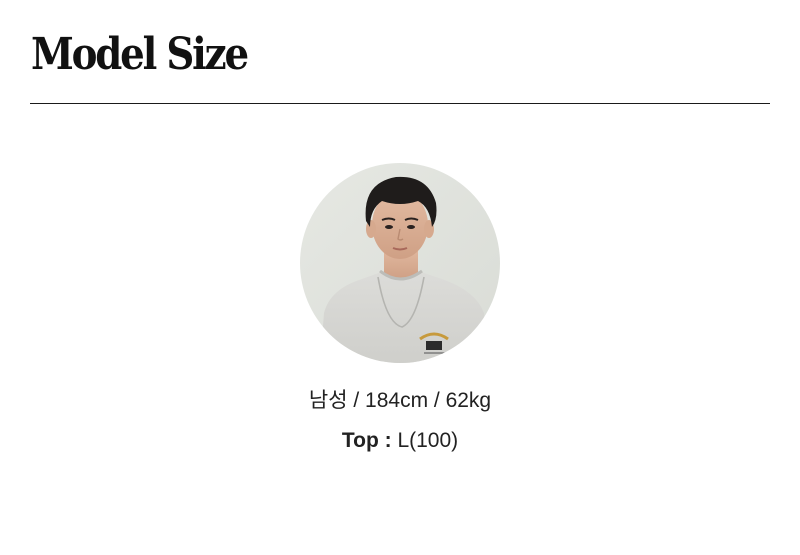 This screenshot has height=555, width=800. I want to click on title-divider, so click(400, 103).